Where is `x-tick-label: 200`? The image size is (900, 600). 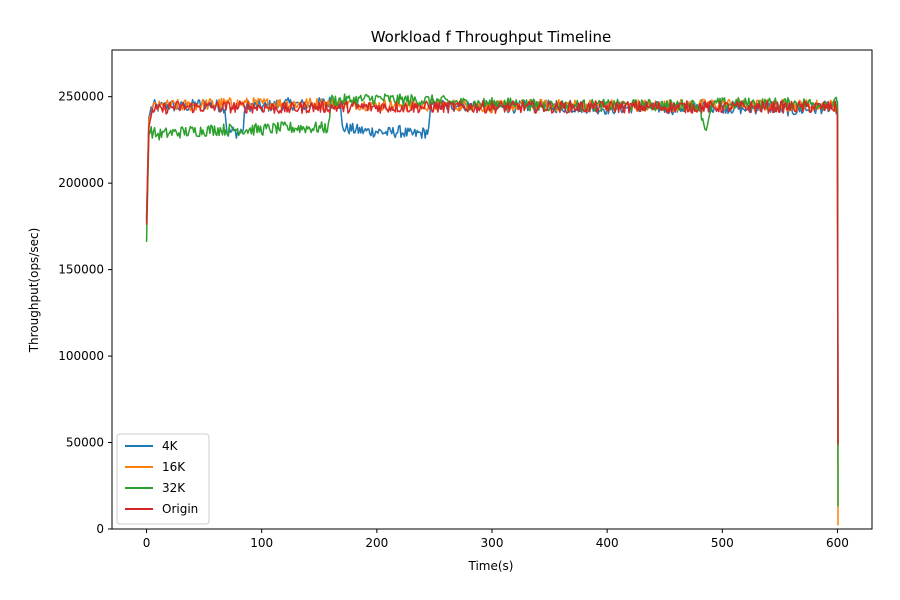
x-tick-label: 200 is located at coordinates (376, 543).